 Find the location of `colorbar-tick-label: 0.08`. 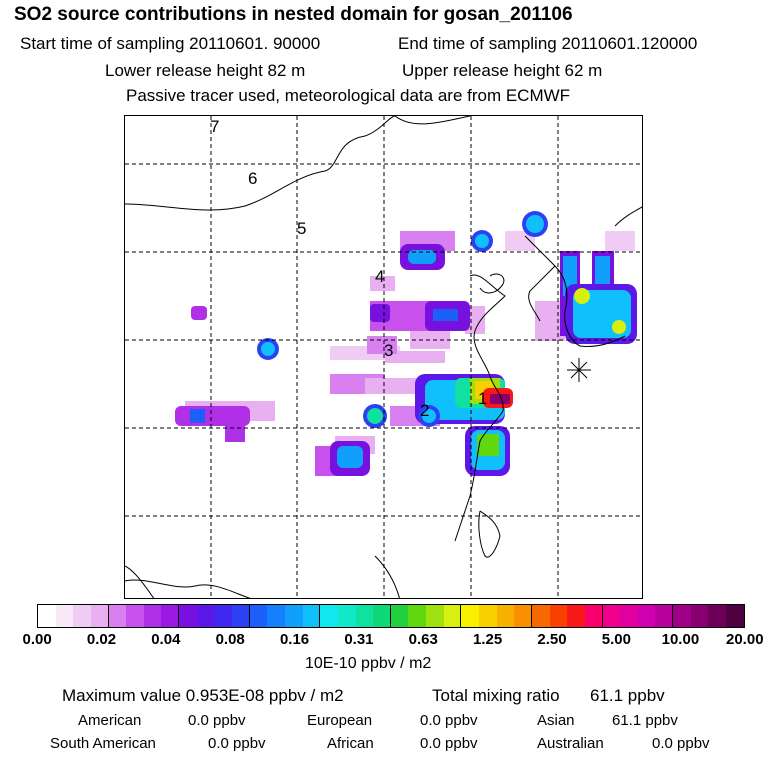

colorbar-tick-label: 0.08 is located at coordinates (230, 639).